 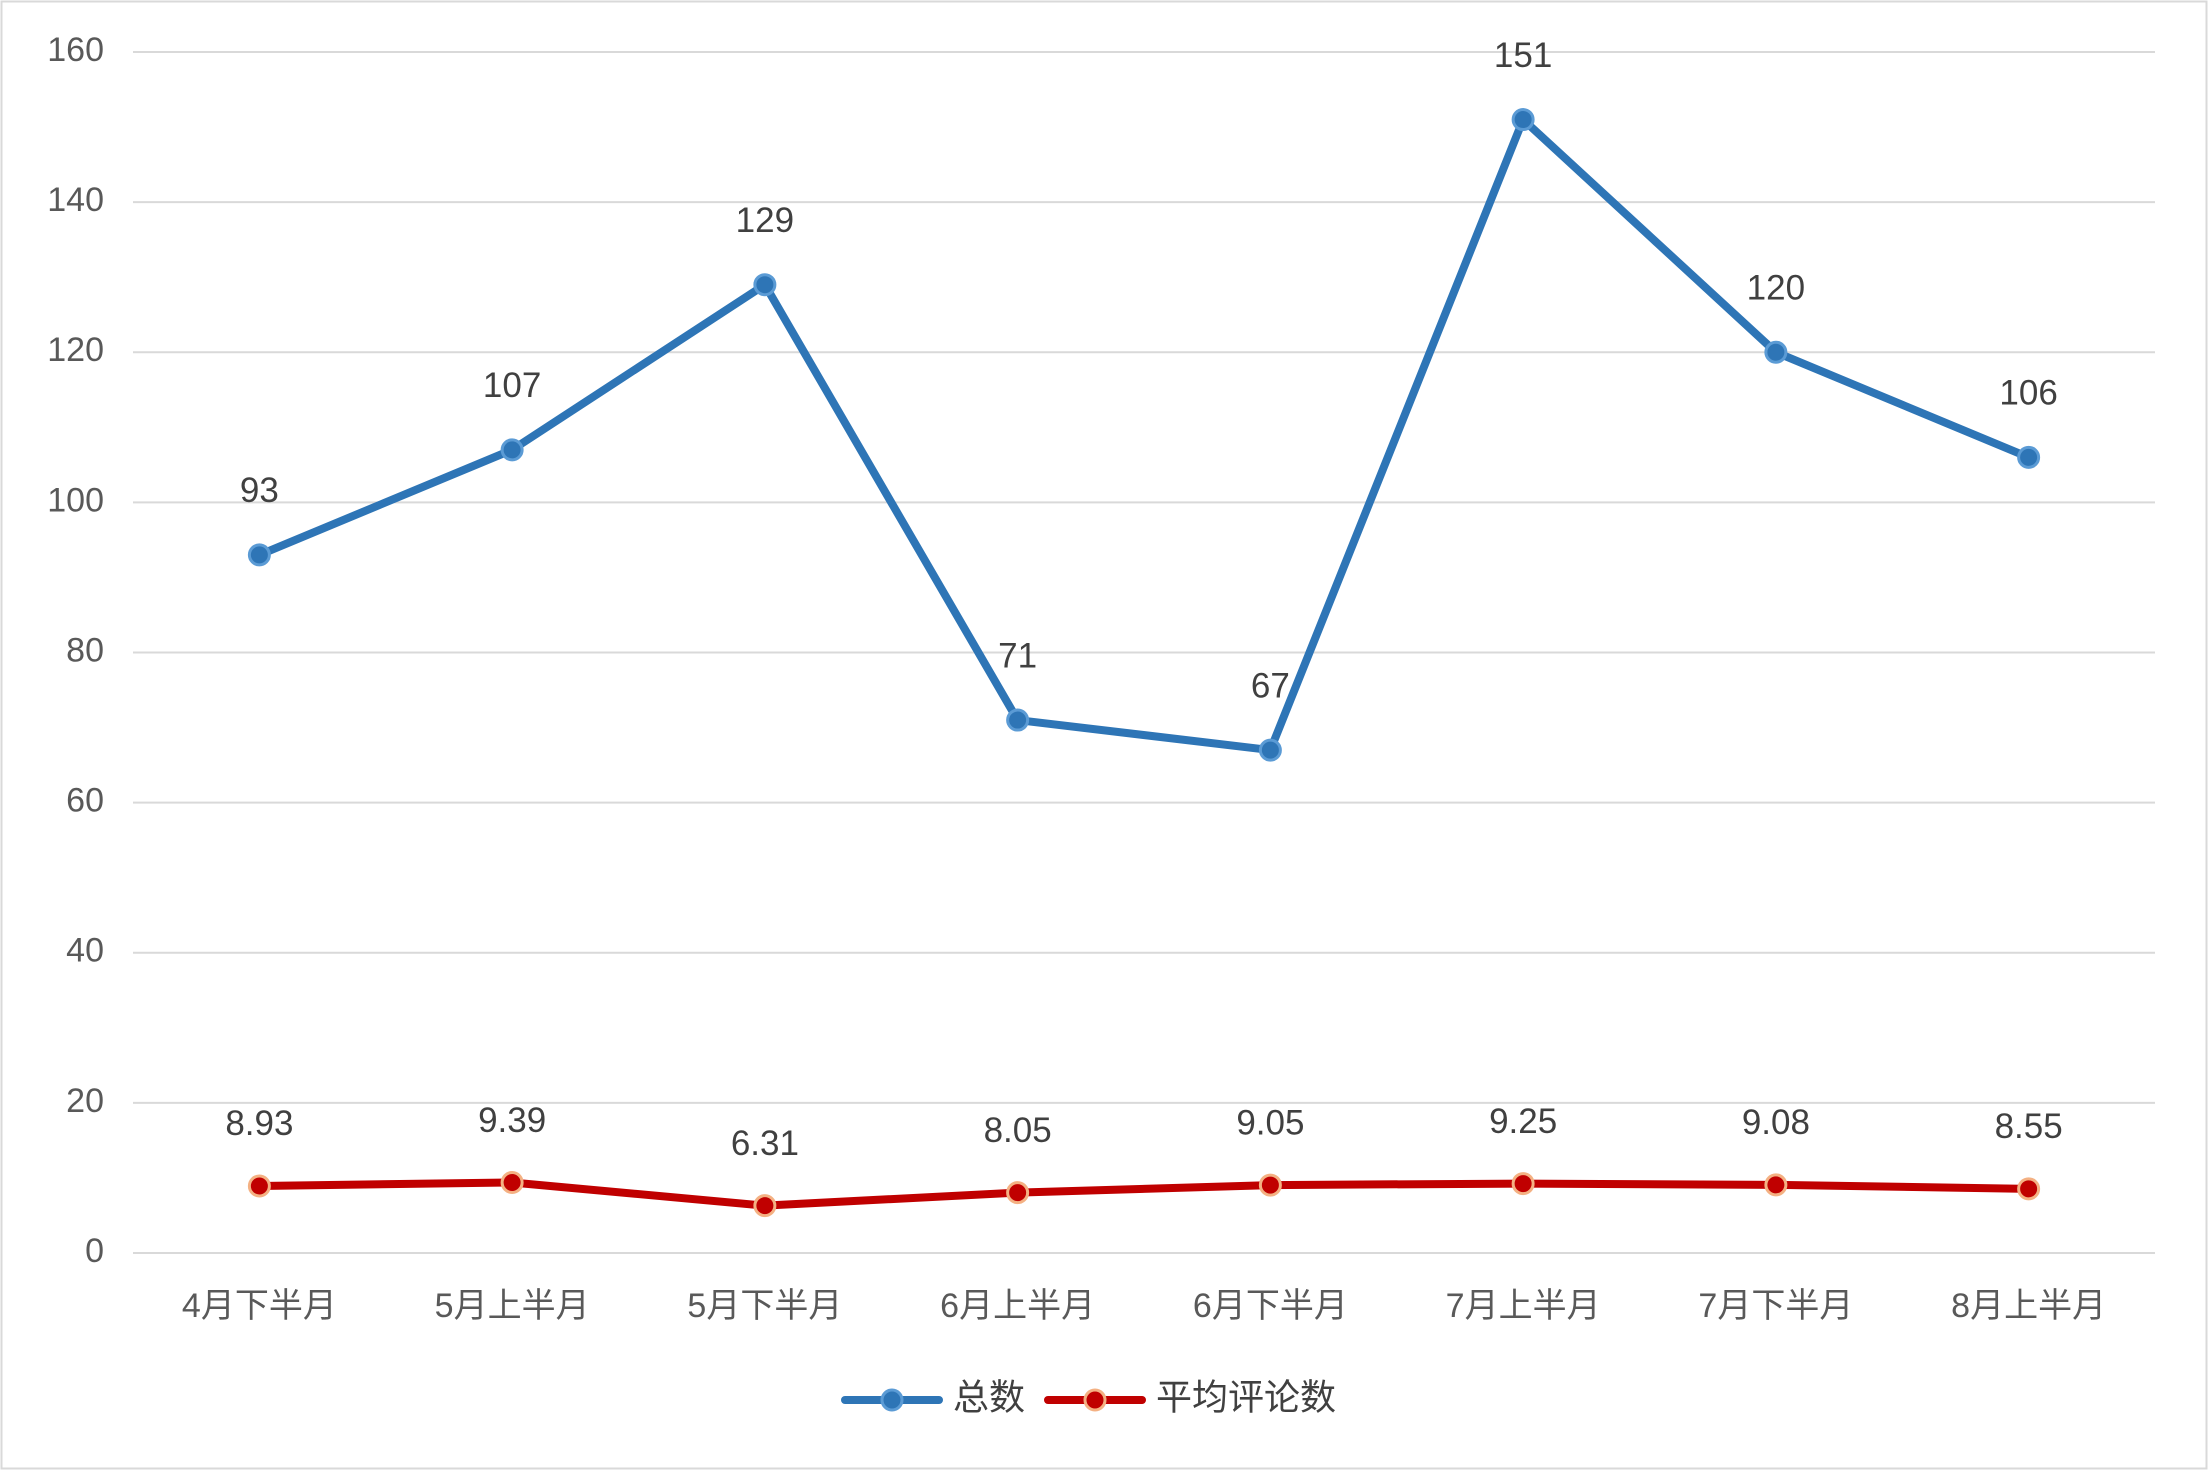 What do you see at coordinates (1523, 1306) in the screenshot?
I see `x-tick-label: 7月上半月` at bounding box center [1523, 1306].